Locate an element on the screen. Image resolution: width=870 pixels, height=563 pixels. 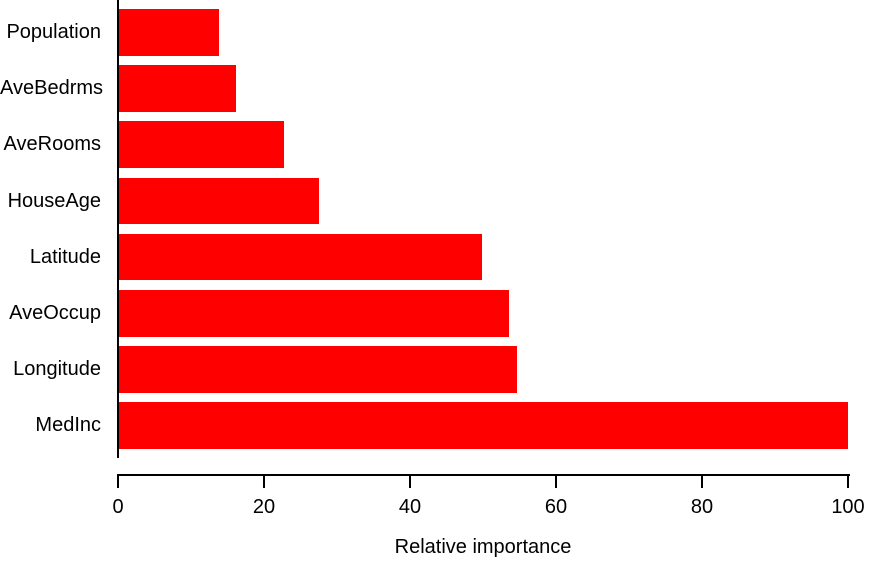
bar-latitude is located at coordinates (300, 257).